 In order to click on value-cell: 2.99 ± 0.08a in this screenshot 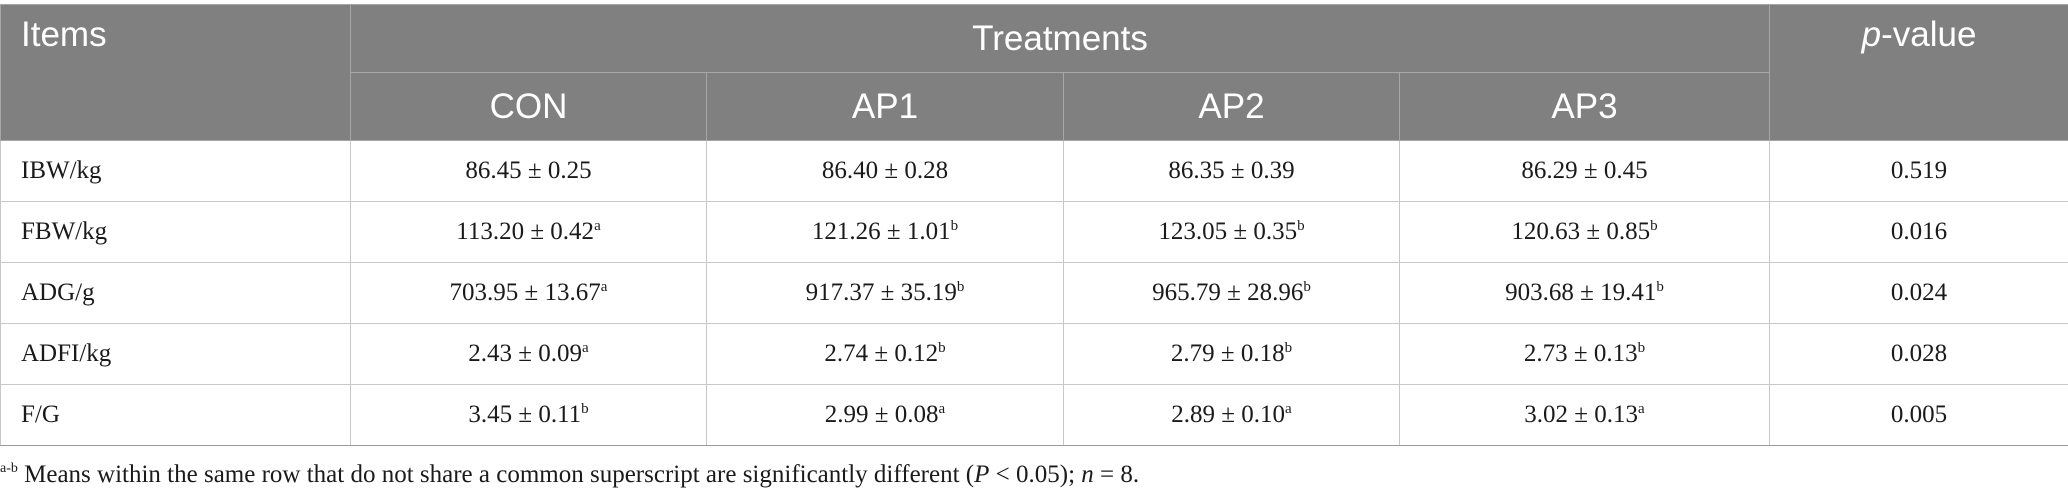, I will do `click(885, 415)`.